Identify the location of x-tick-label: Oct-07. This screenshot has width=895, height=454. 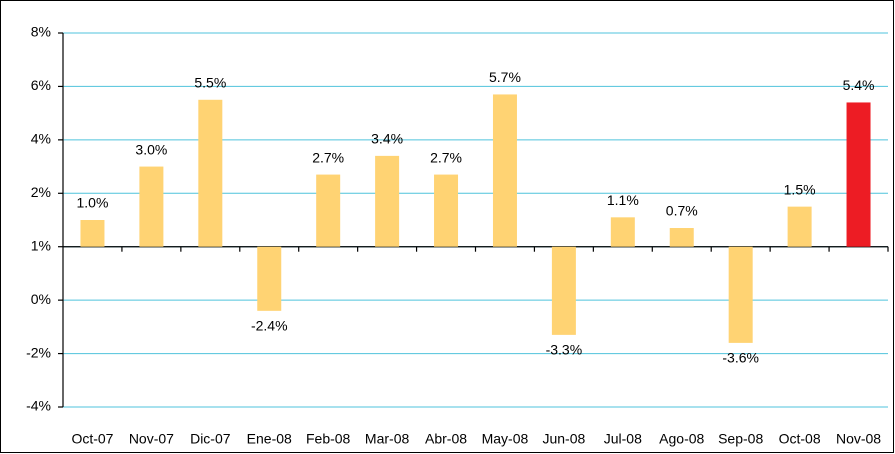
(92, 439).